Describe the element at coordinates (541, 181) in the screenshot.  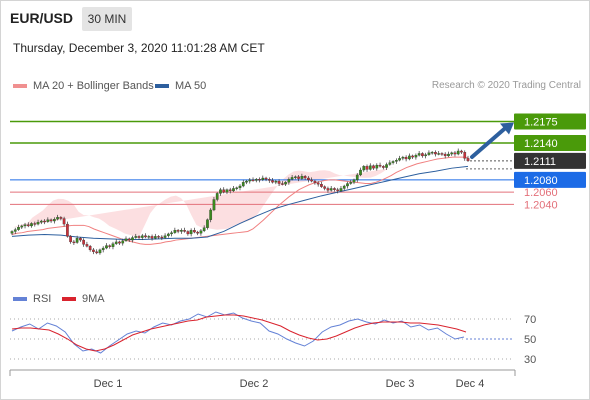
I see `pivot-label: 1.2080` at that location.